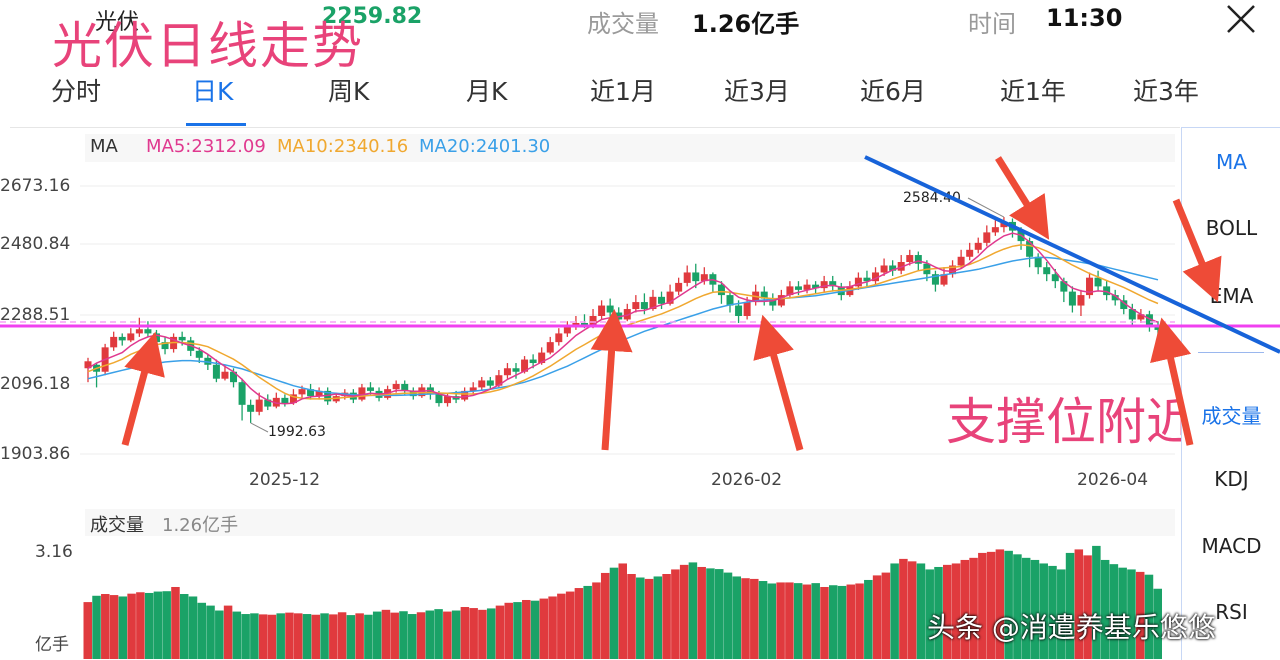  What do you see at coordinates (52, 645) in the screenshot?
I see `volume-ytick-unit: 亿手` at bounding box center [52, 645].